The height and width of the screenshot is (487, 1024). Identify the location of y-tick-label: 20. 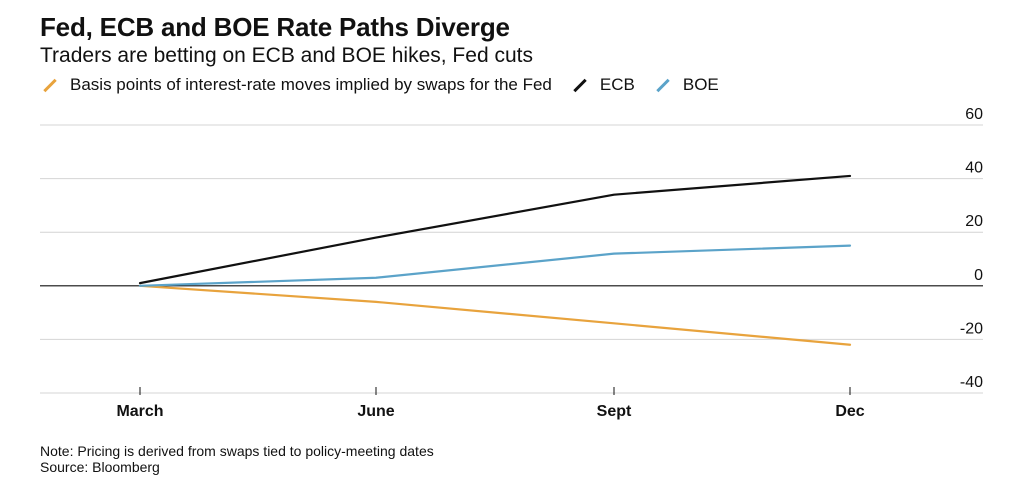
(974, 221).